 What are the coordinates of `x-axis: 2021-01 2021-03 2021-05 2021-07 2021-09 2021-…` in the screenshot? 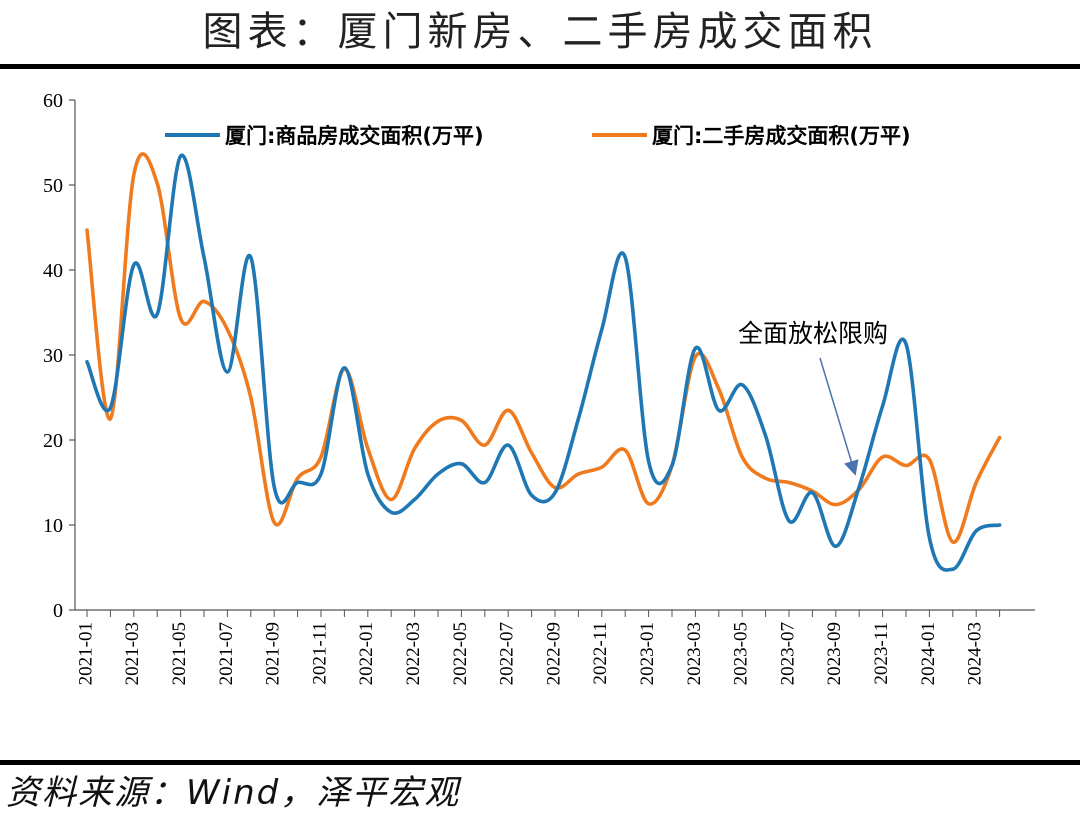 It's located at (555, 647).